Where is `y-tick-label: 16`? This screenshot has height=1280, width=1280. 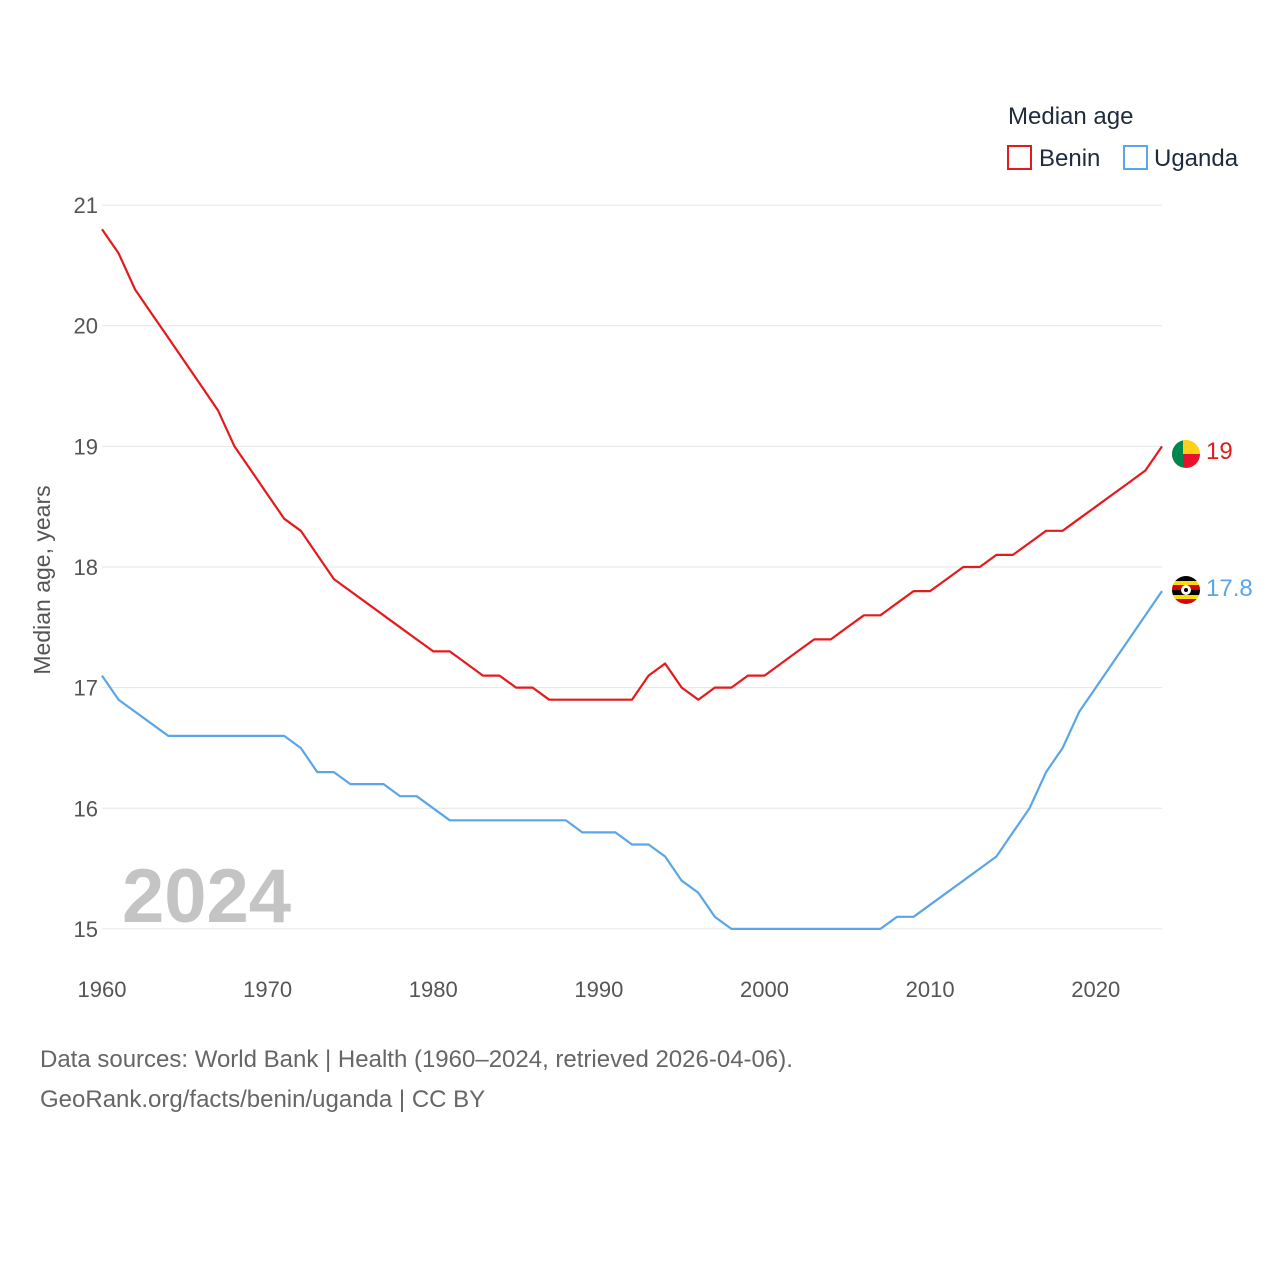 y-tick-label: 16 is located at coordinates (86, 808).